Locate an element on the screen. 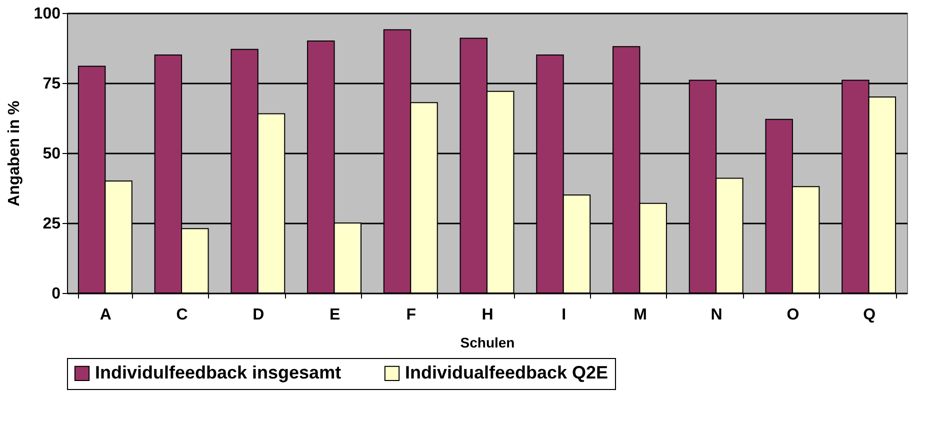 The height and width of the screenshot is (432, 947). x-axis-title: Schulen is located at coordinates (487, 342).